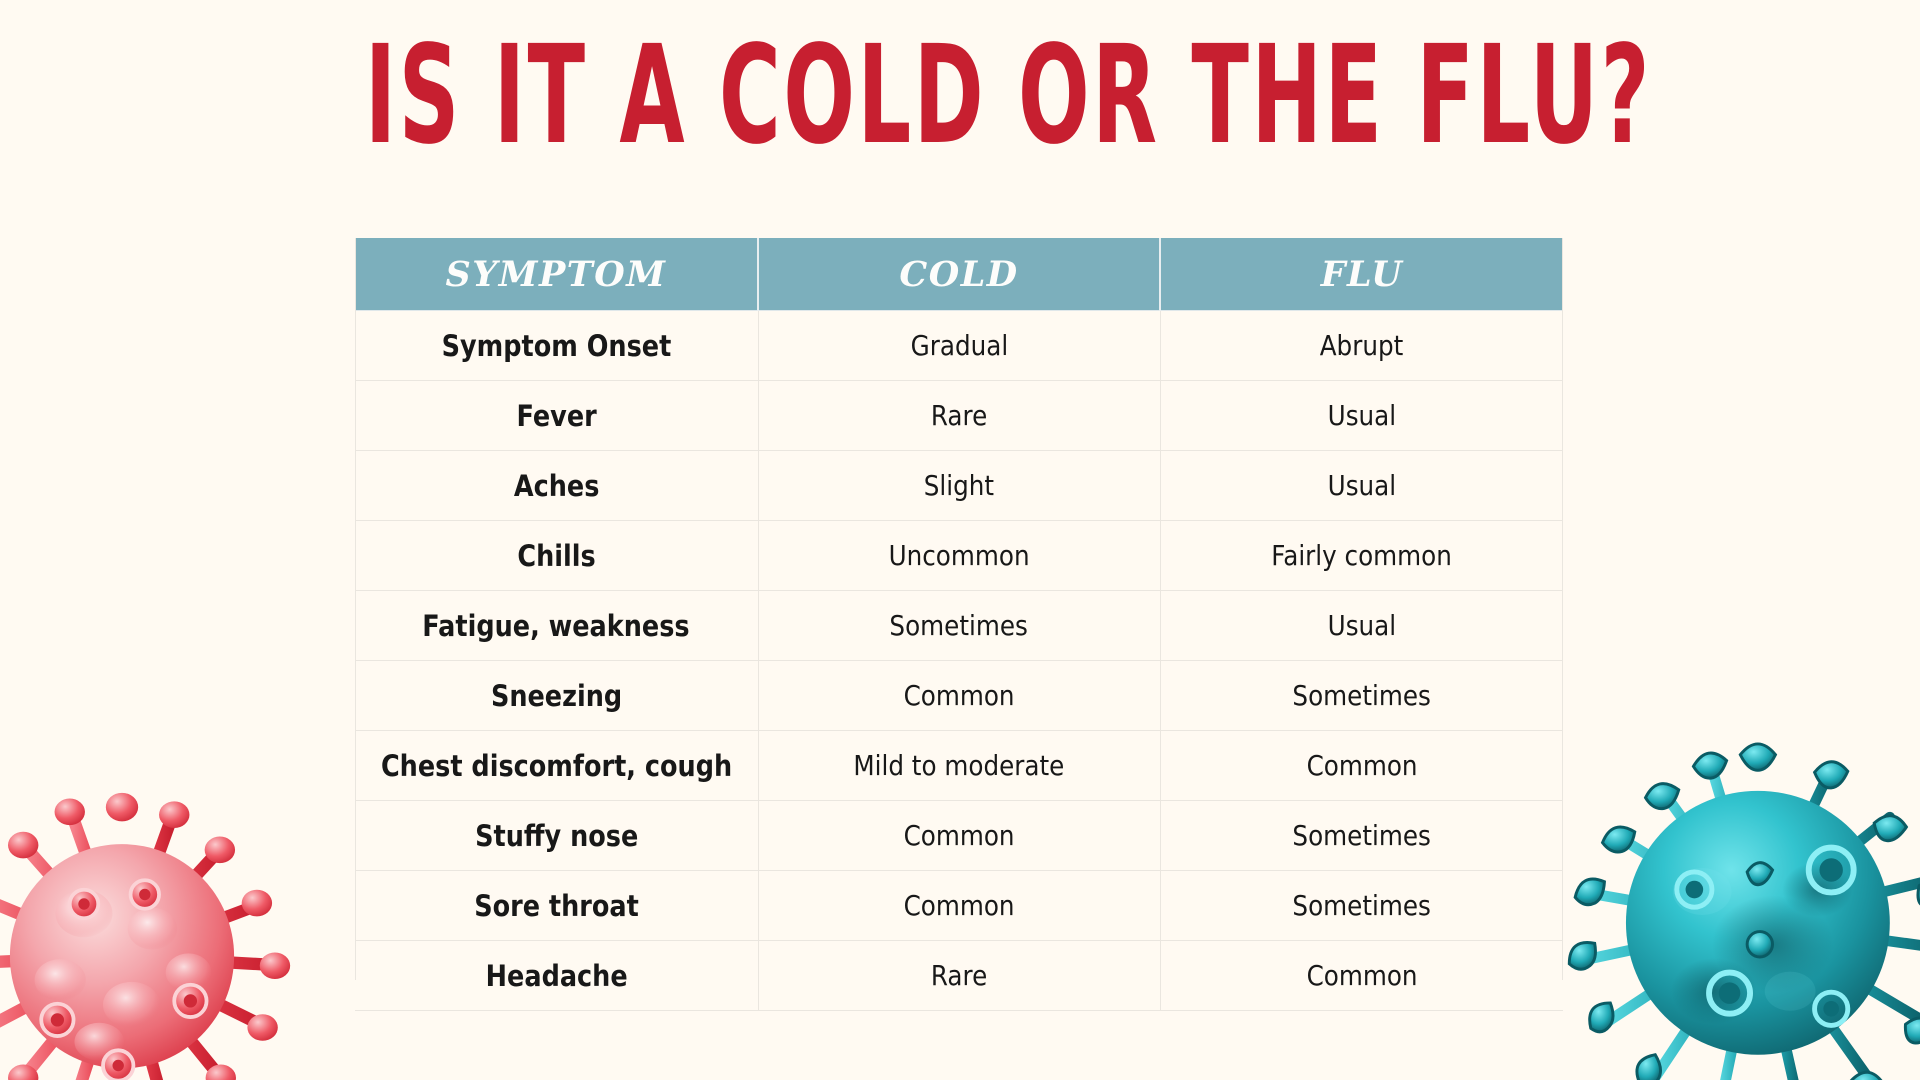 The image size is (1920, 1080). Describe the element at coordinates (1361, 274) in the screenshot. I see `column-header-flu: FLU` at that location.